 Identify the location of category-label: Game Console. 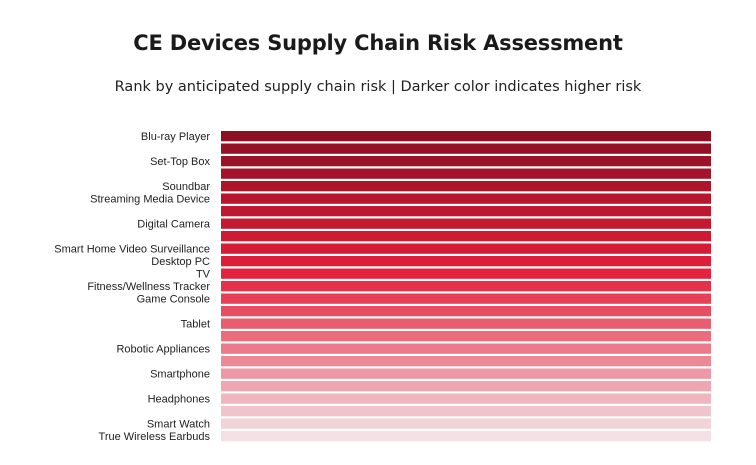
(173, 300).